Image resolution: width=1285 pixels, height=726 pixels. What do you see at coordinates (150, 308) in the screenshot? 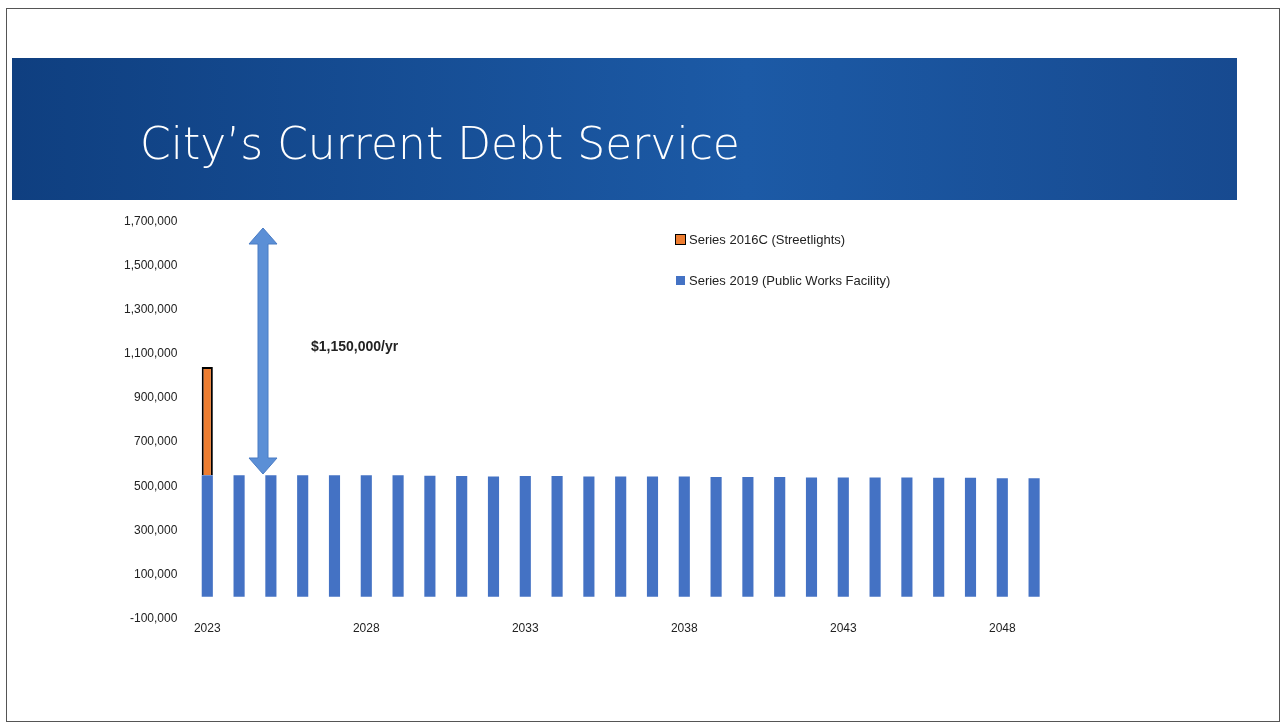
I see `y-tick-label: 1,300,000` at bounding box center [150, 308].